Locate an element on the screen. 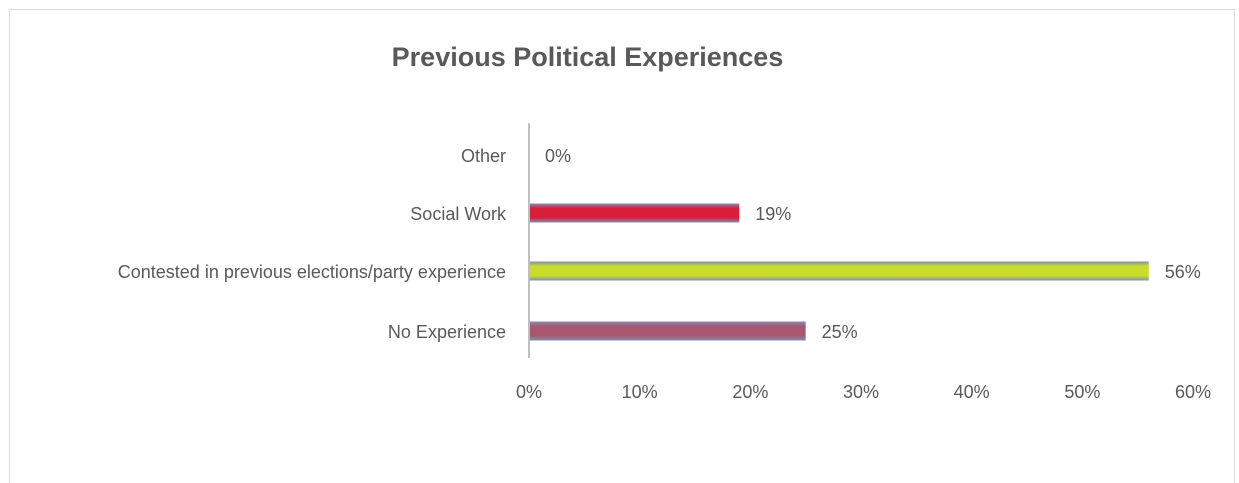 Image resolution: width=1239 pixels, height=483 pixels. data-label: 19% is located at coordinates (773, 214).